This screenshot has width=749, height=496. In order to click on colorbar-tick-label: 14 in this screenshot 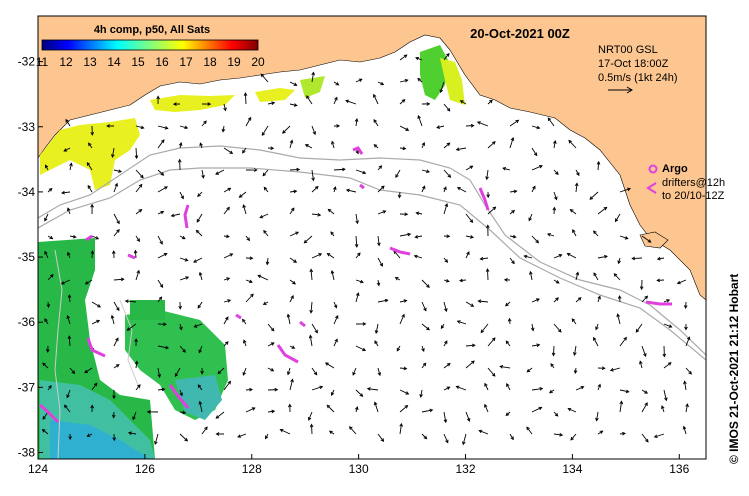, I will do `click(114, 62)`.